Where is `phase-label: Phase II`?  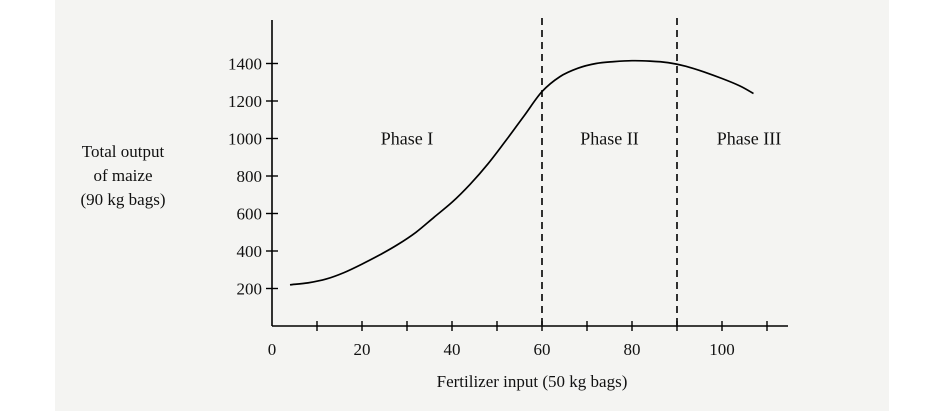 phase-label: Phase II is located at coordinates (609, 139).